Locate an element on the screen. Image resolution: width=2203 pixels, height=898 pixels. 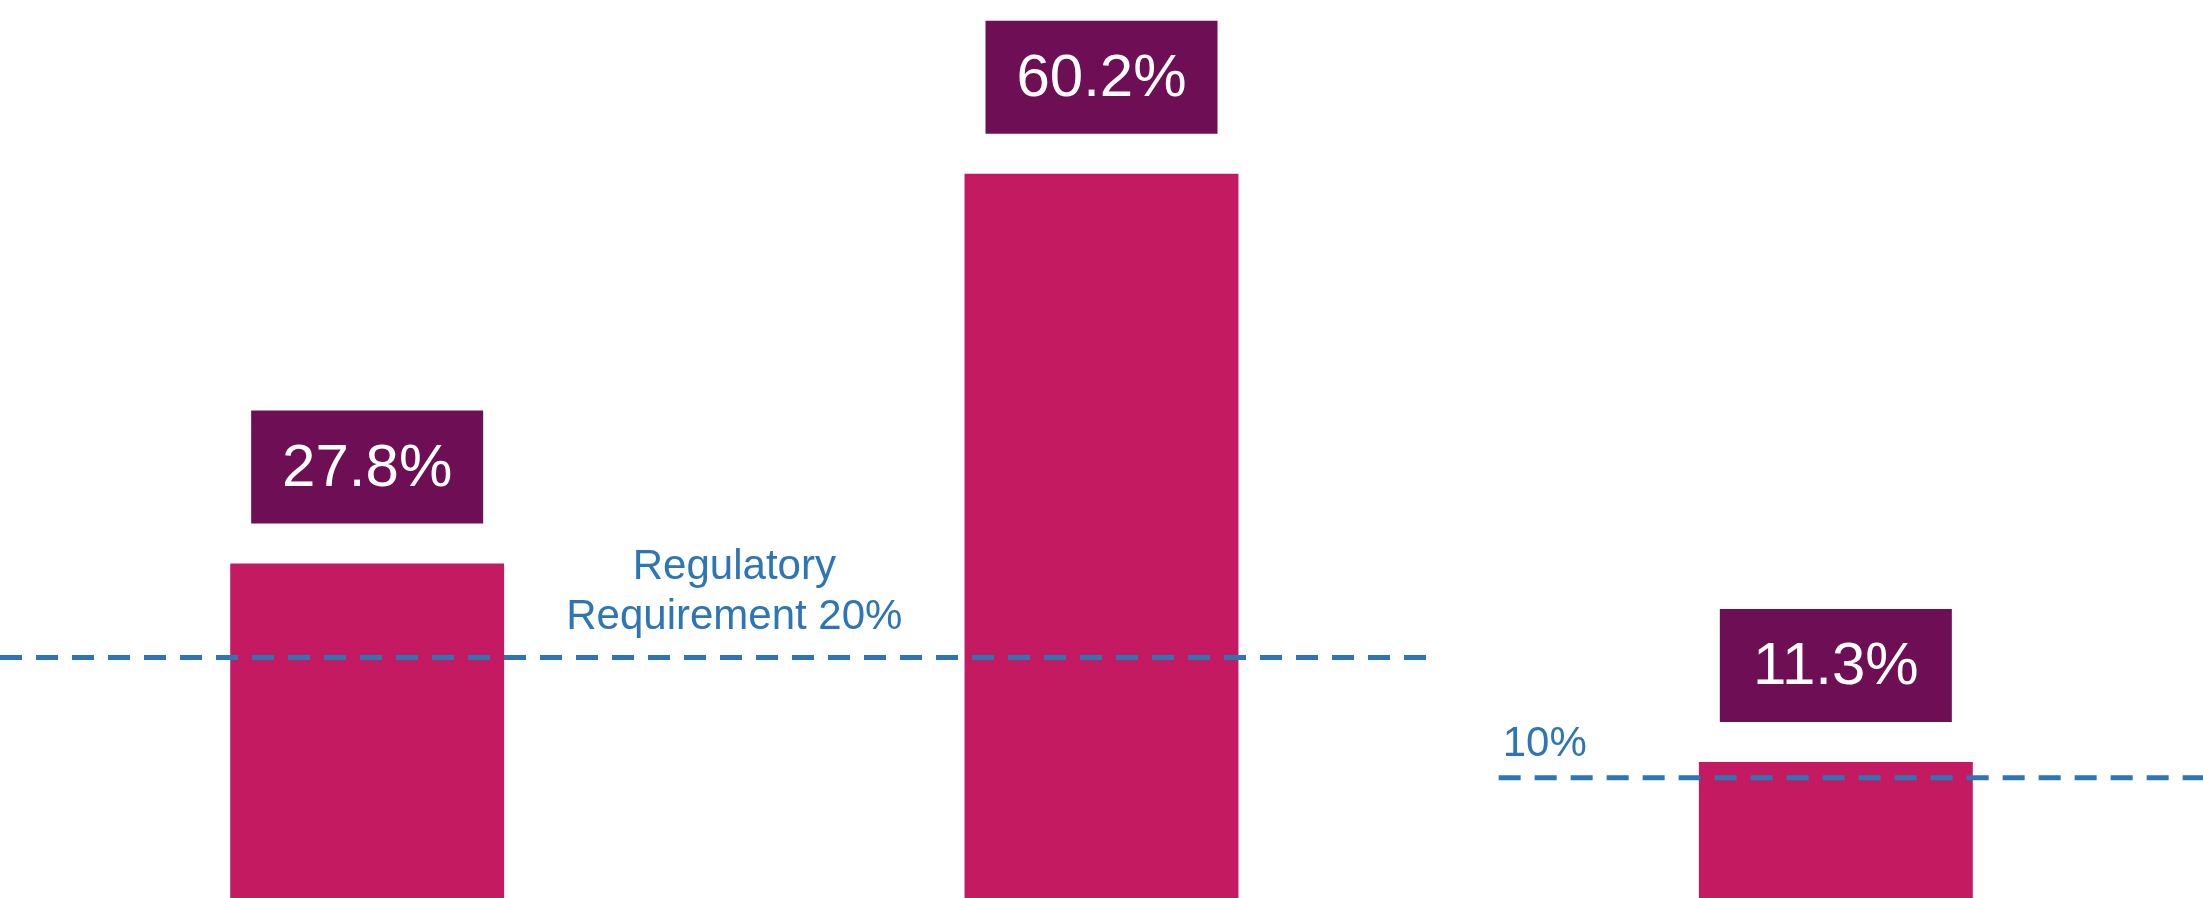
ref-line-label: Regulatory Requirement 20% is located at coordinates (734, 590).